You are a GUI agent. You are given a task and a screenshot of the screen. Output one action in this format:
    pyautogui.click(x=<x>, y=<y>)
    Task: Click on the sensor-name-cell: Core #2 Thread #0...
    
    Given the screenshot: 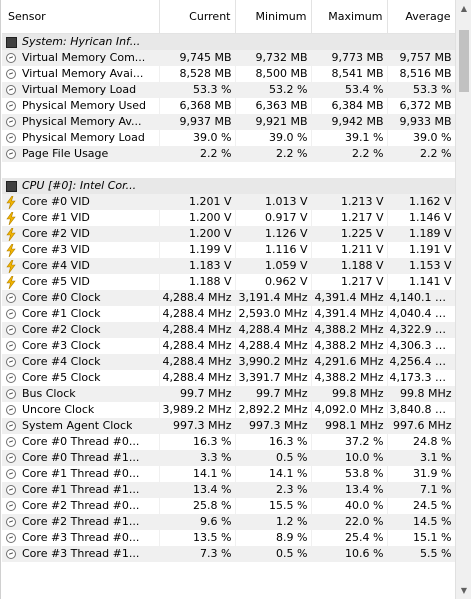 What is the action you would take?
    pyautogui.click(x=81, y=506)
    